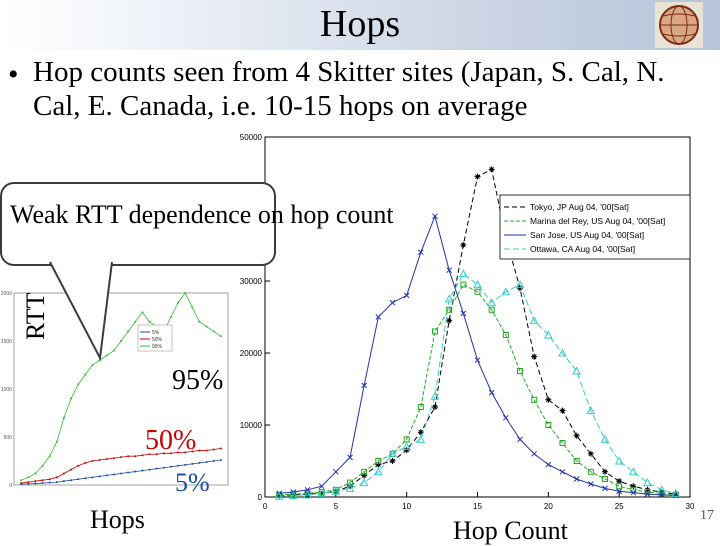  Describe the element at coordinates (595, 227) in the screenshot. I see `legend-box` at that location.